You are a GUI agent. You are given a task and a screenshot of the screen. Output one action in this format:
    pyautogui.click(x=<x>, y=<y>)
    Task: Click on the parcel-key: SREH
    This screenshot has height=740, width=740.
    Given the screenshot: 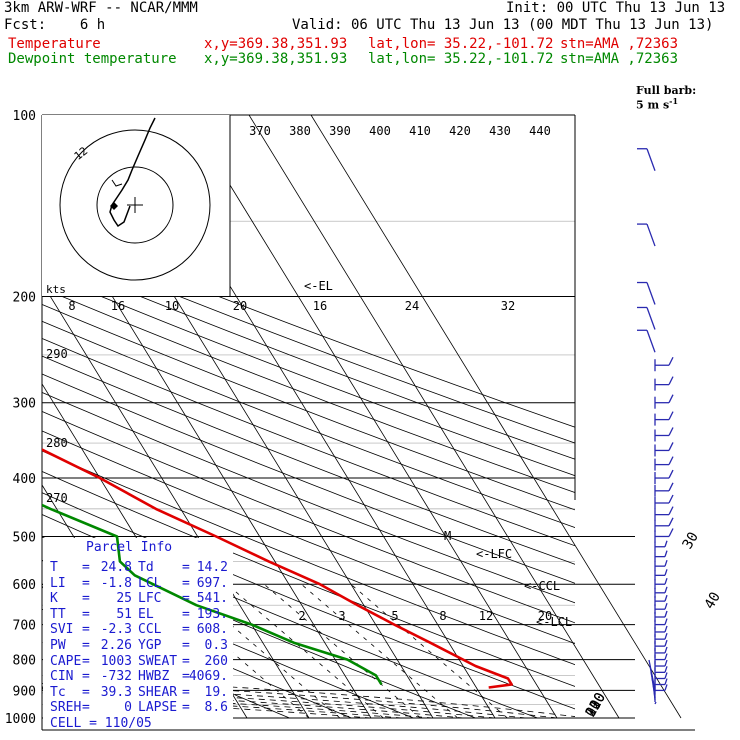 What is the action you would take?
    pyautogui.click(x=70, y=708)
    